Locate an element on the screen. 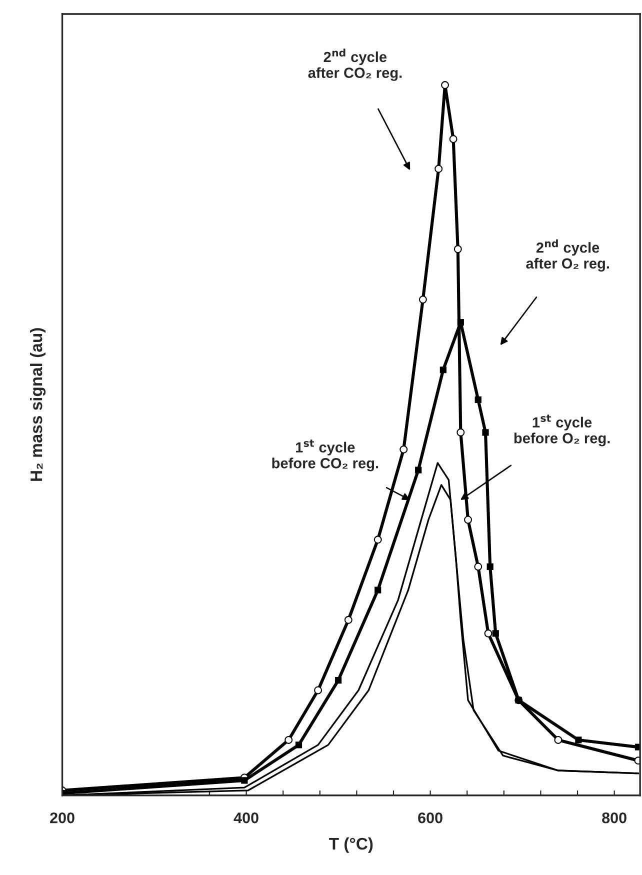 The image size is (642, 875). text: 2$^{nd}$ cycle after CO₂ reg. is located at coordinates (355, 64).